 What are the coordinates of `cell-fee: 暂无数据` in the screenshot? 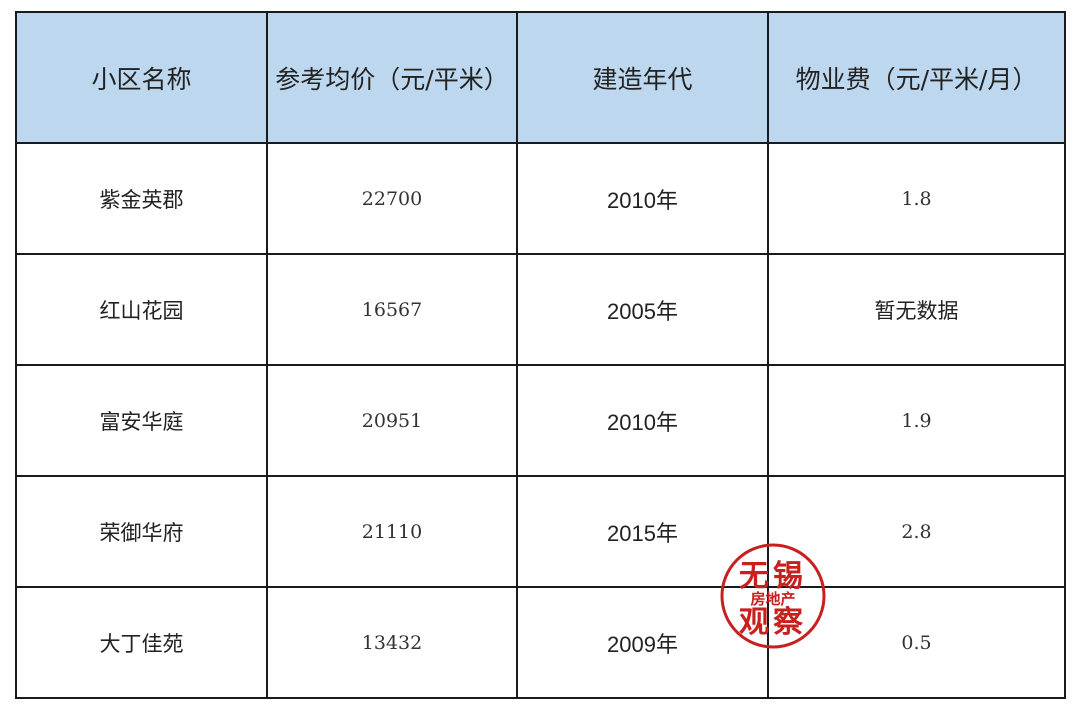 It's located at (916, 309).